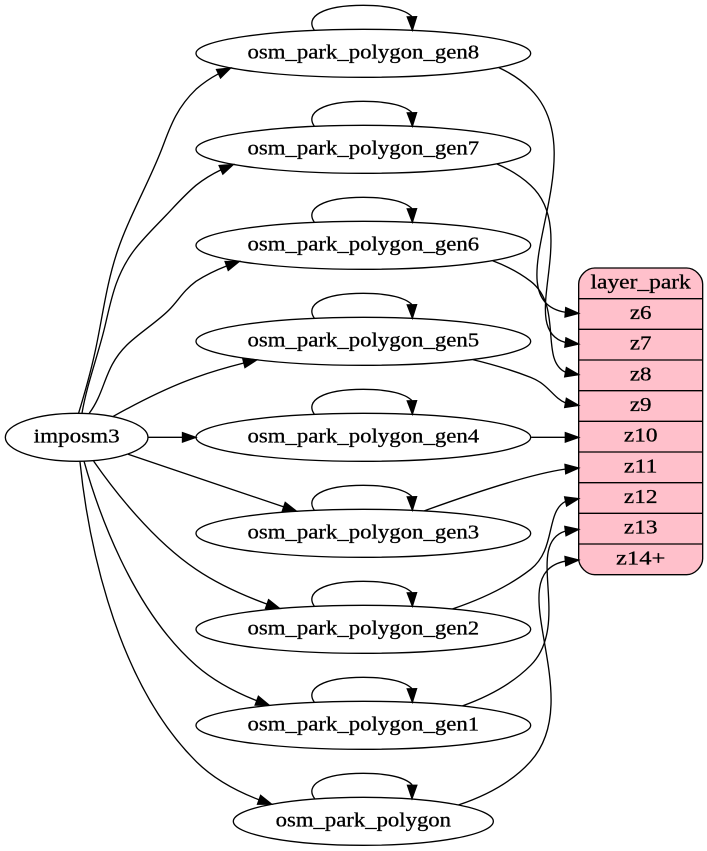  What do you see at coordinates (641, 436) in the screenshot?
I see `svg-text: z10` at bounding box center [641, 436].